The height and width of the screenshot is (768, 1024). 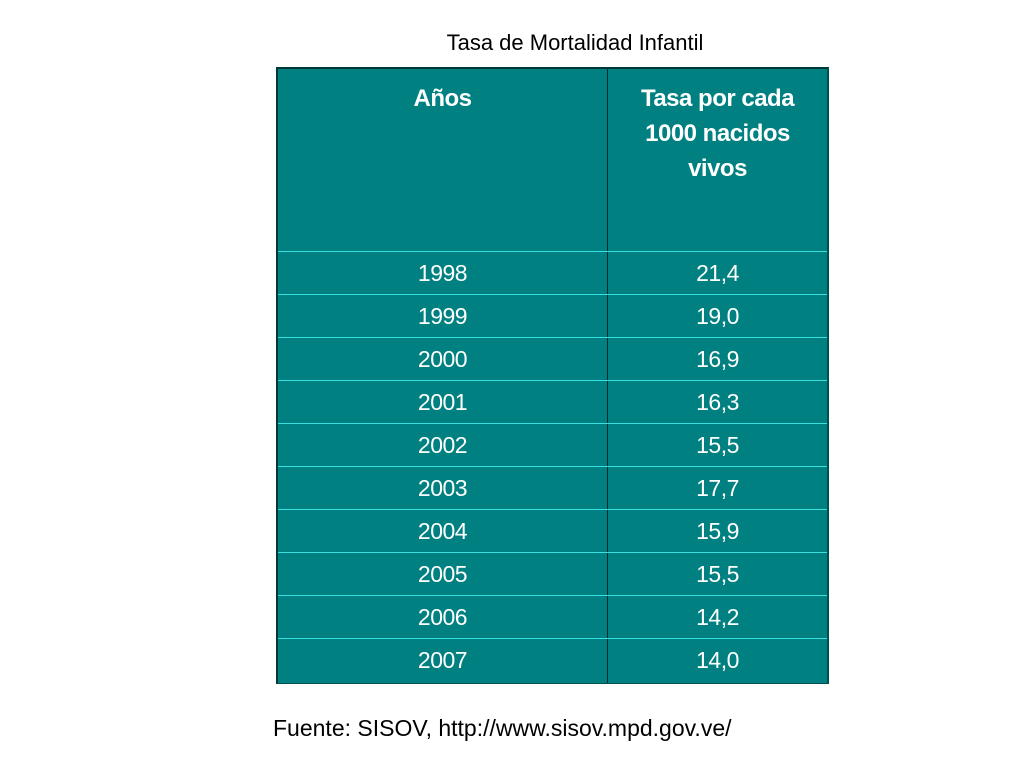 What do you see at coordinates (552, 488) in the screenshot?
I see `table-row: 2003 17,7` at bounding box center [552, 488].